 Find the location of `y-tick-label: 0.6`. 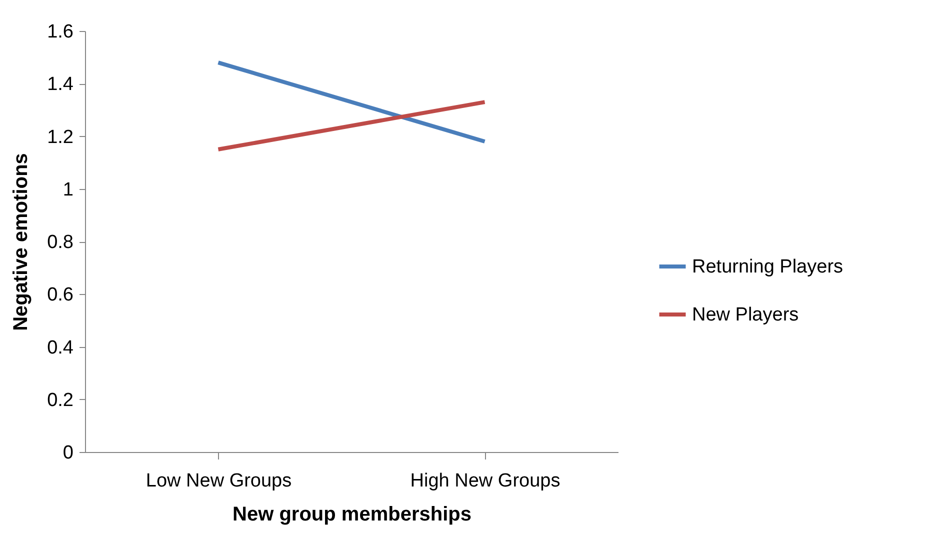

y-tick-label: 0.6 is located at coordinates (60, 295).